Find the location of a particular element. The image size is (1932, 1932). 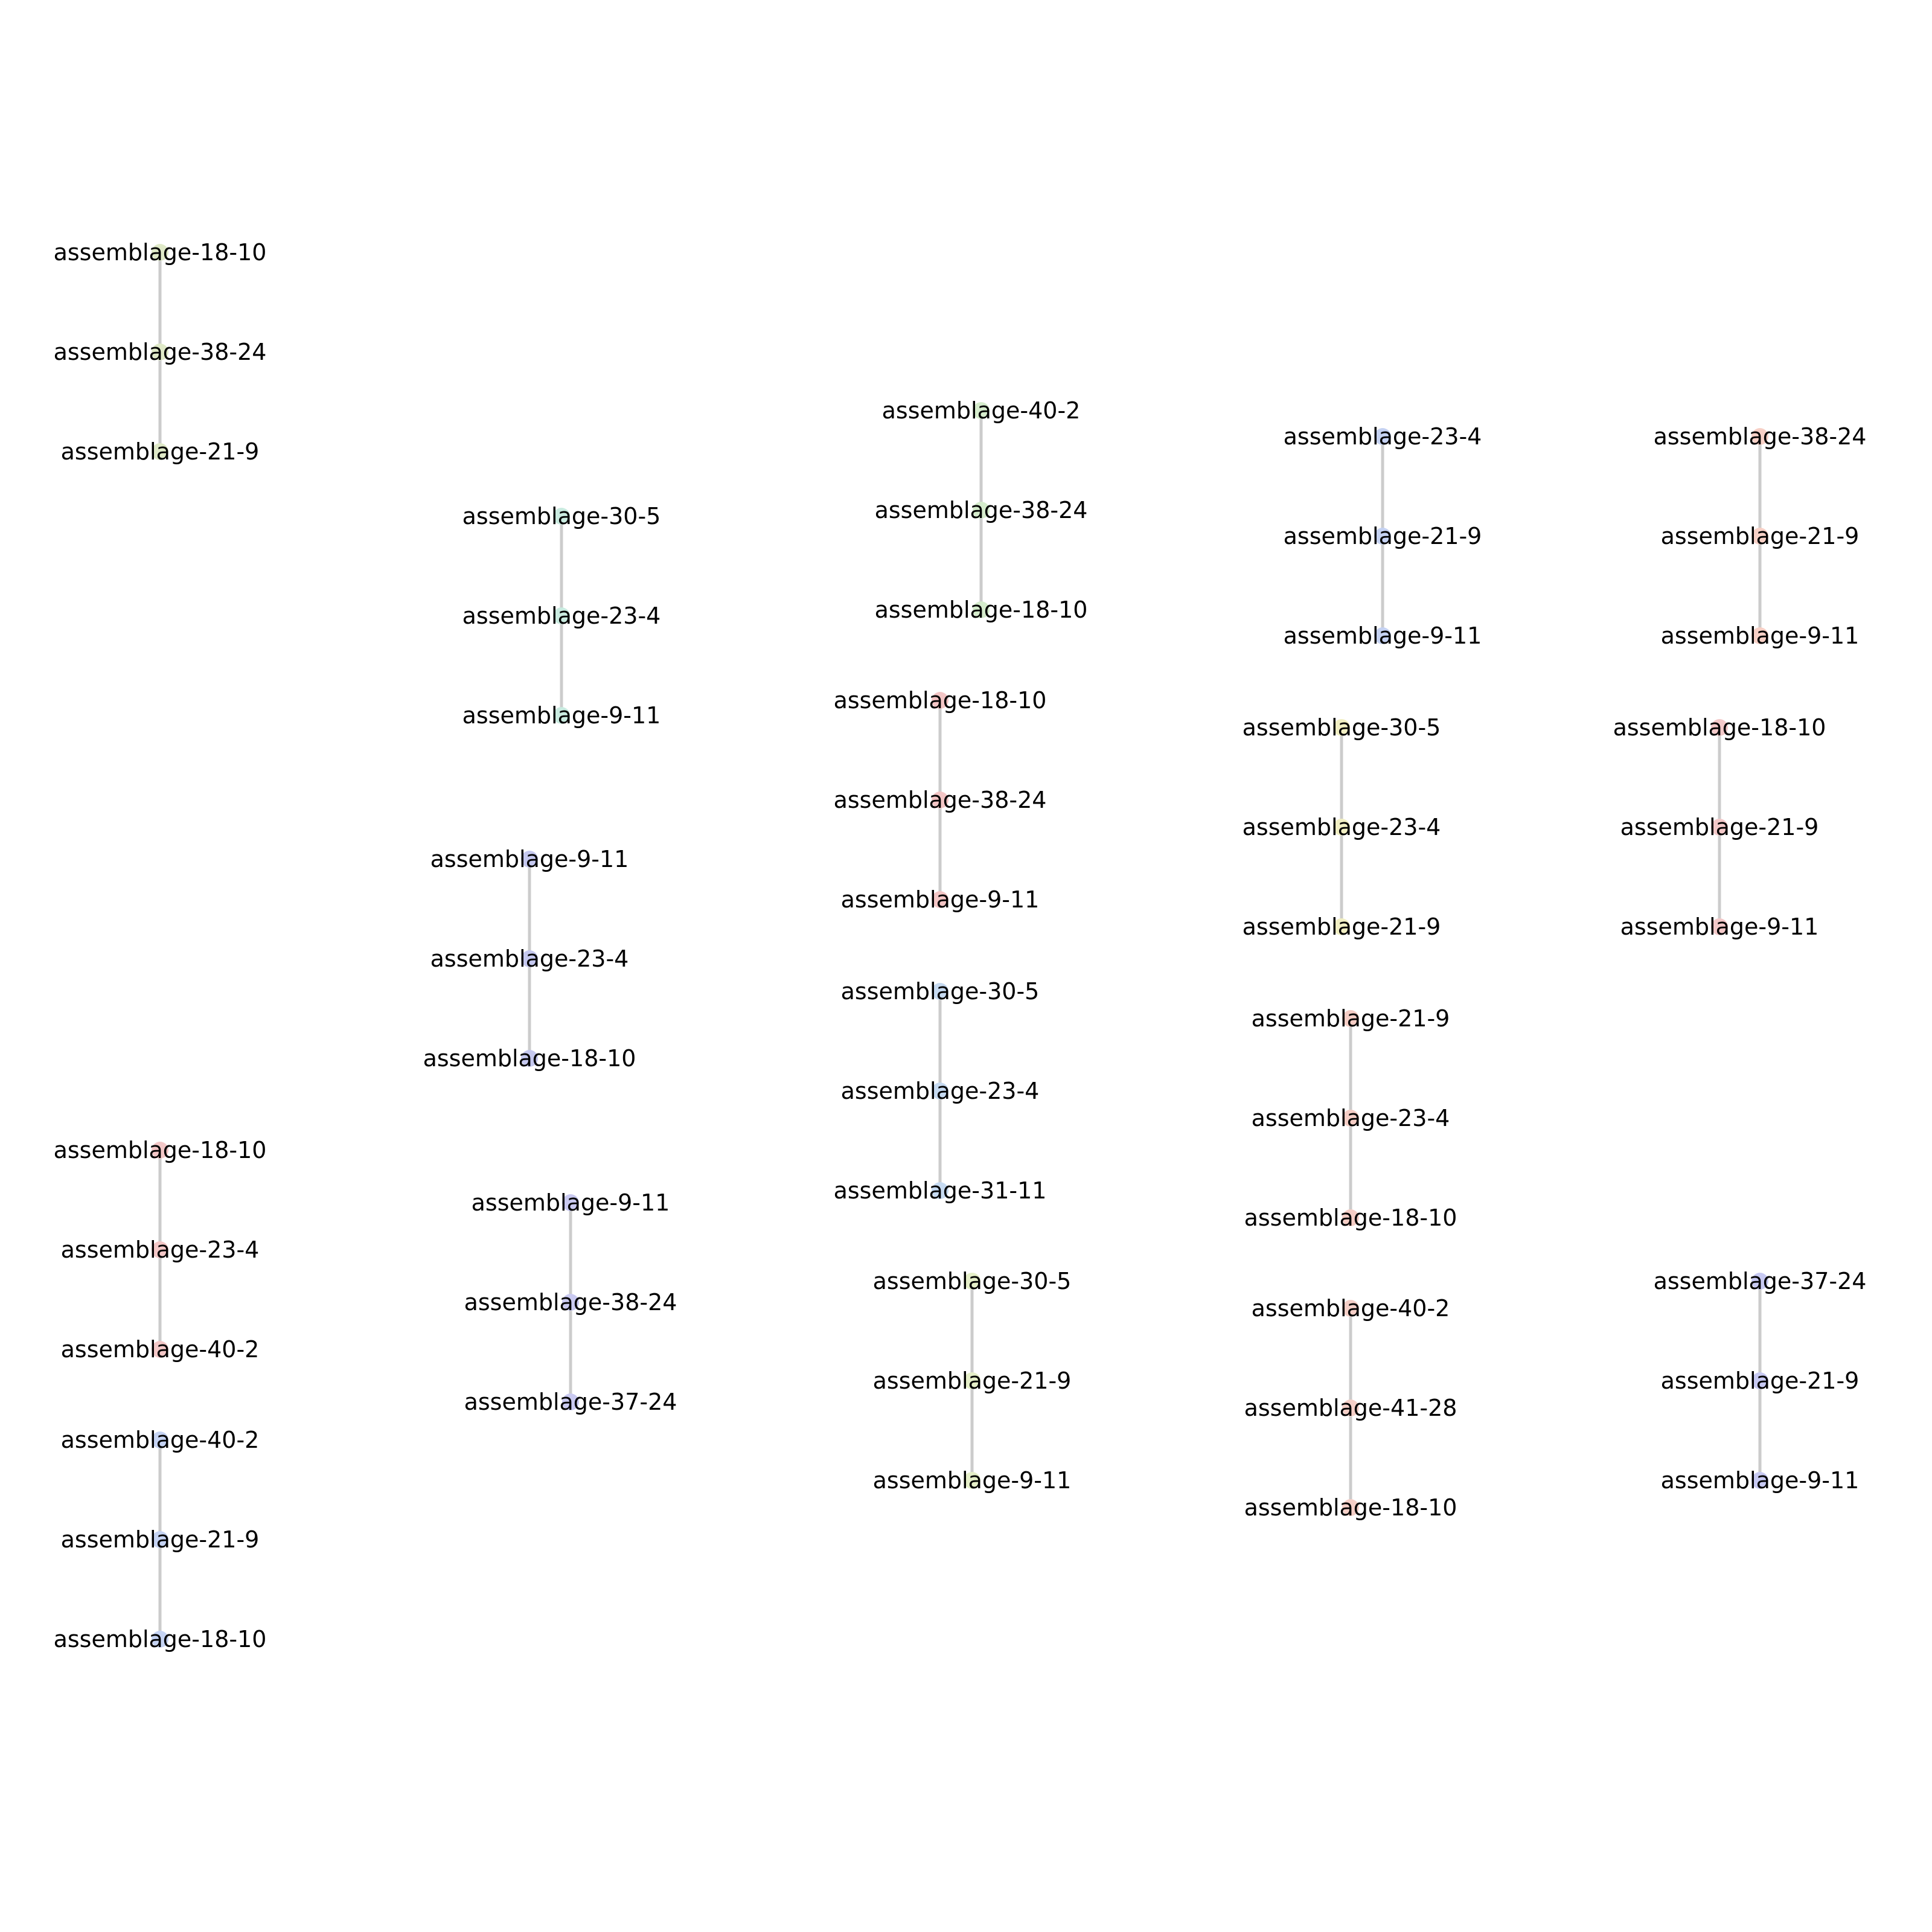

node-label: assemblage-31-11 is located at coordinates (941, 1191).